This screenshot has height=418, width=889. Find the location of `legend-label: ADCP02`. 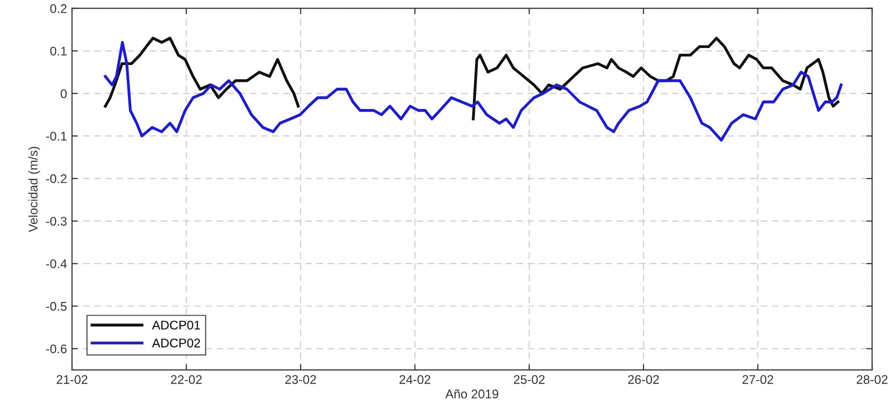

legend-label: ADCP02 is located at coordinates (176, 343).